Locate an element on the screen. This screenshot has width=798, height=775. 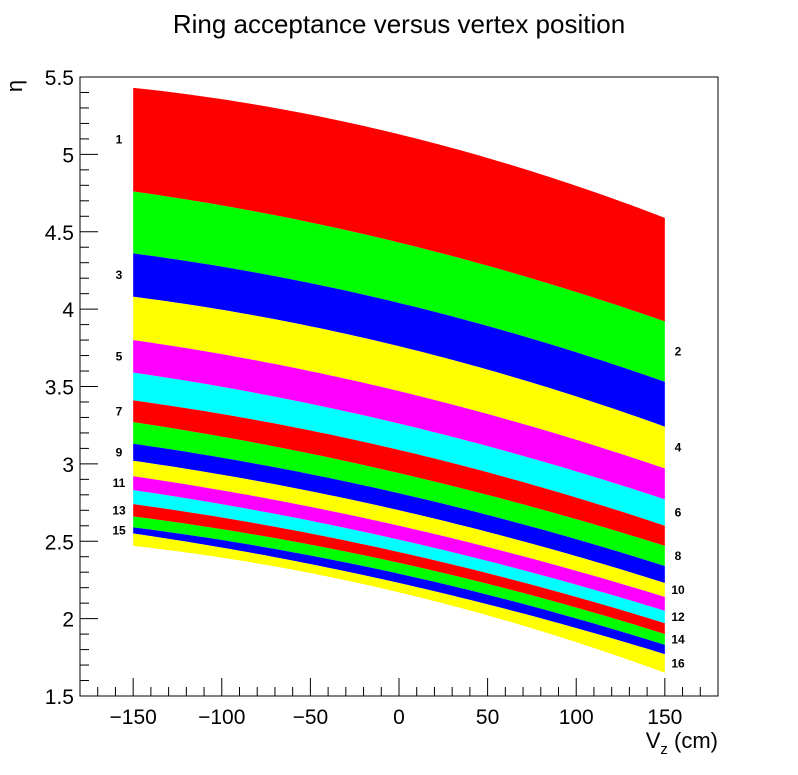
ring-label-7: 7 is located at coordinates (119, 411).